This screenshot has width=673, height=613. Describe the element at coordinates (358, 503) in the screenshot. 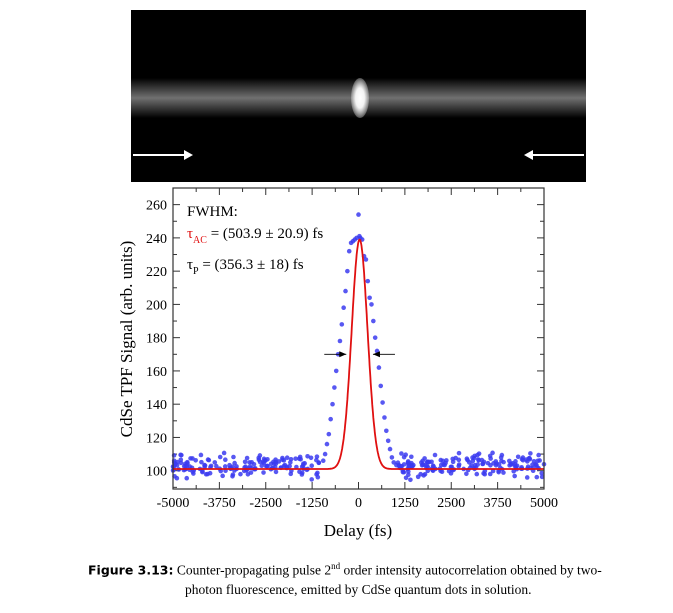

I see `x-tick-label: 0` at that location.